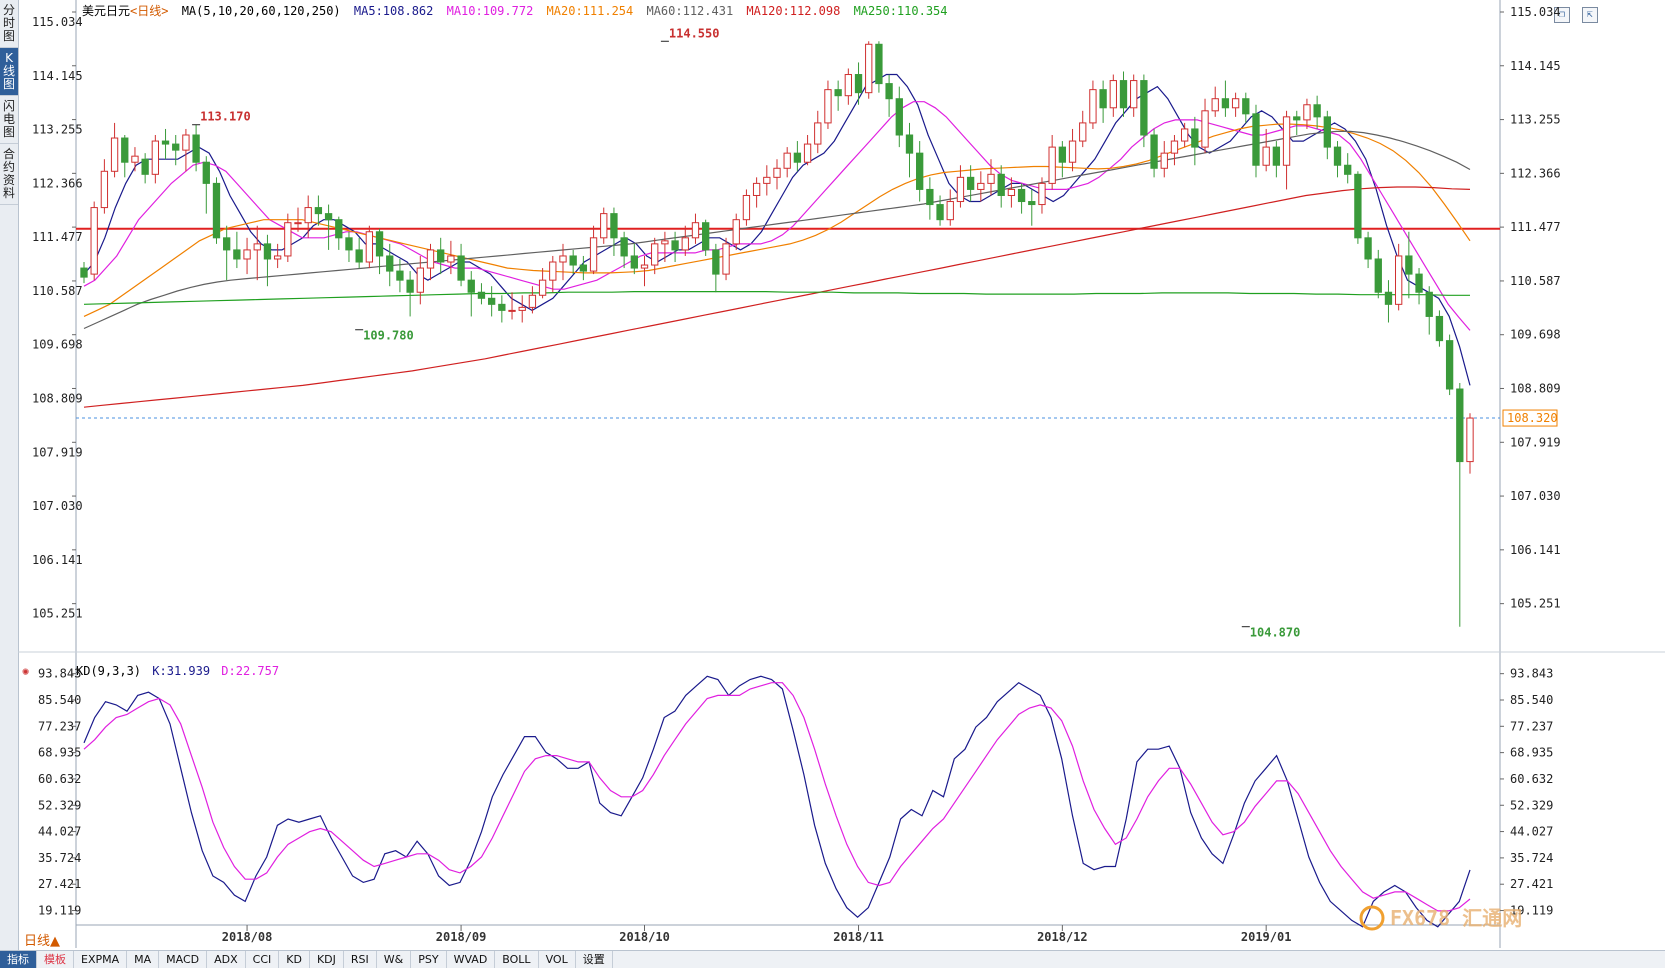  What do you see at coordinates (461, 937) in the screenshot?
I see `month-label: 2018/09` at bounding box center [461, 937].